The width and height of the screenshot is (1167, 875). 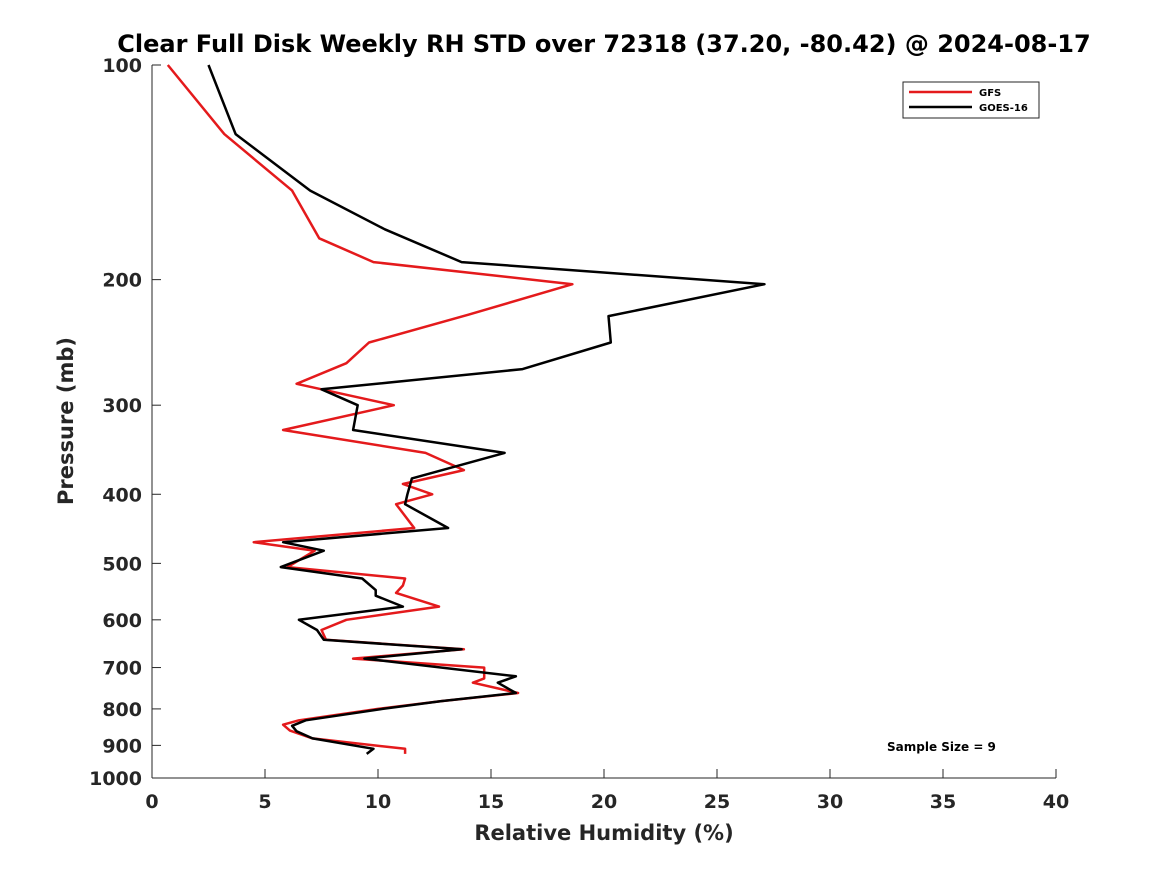 What do you see at coordinates (122, 281) in the screenshot?
I see `y-tick-label: 200` at bounding box center [122, 281].